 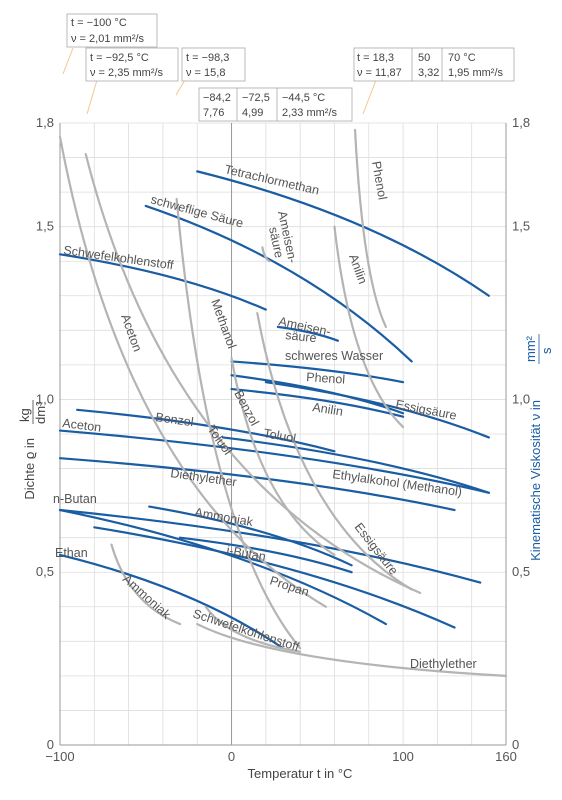 What do you see at coordinates (205, 73) in the screenshot?
I see `svg-text: ν = 15,8` at bounding box center [205, 73].